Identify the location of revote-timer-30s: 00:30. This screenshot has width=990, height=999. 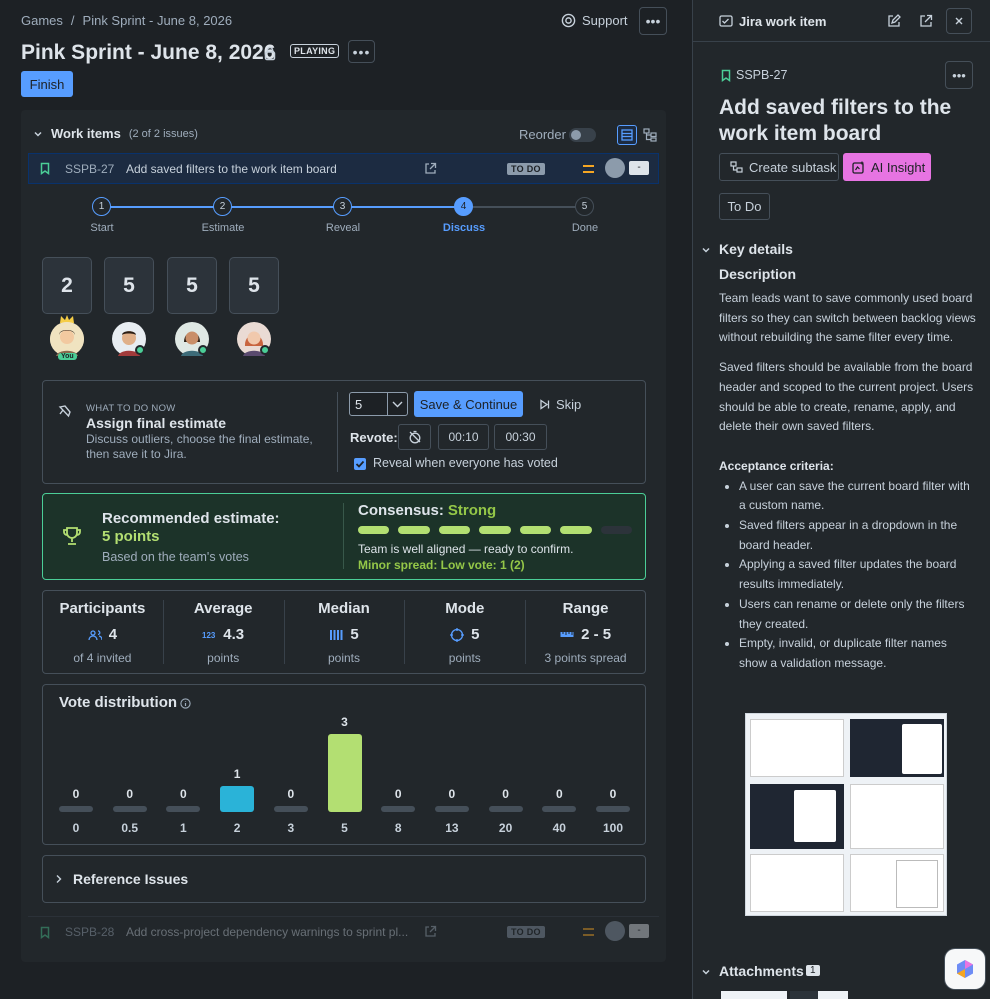
(520, 437).